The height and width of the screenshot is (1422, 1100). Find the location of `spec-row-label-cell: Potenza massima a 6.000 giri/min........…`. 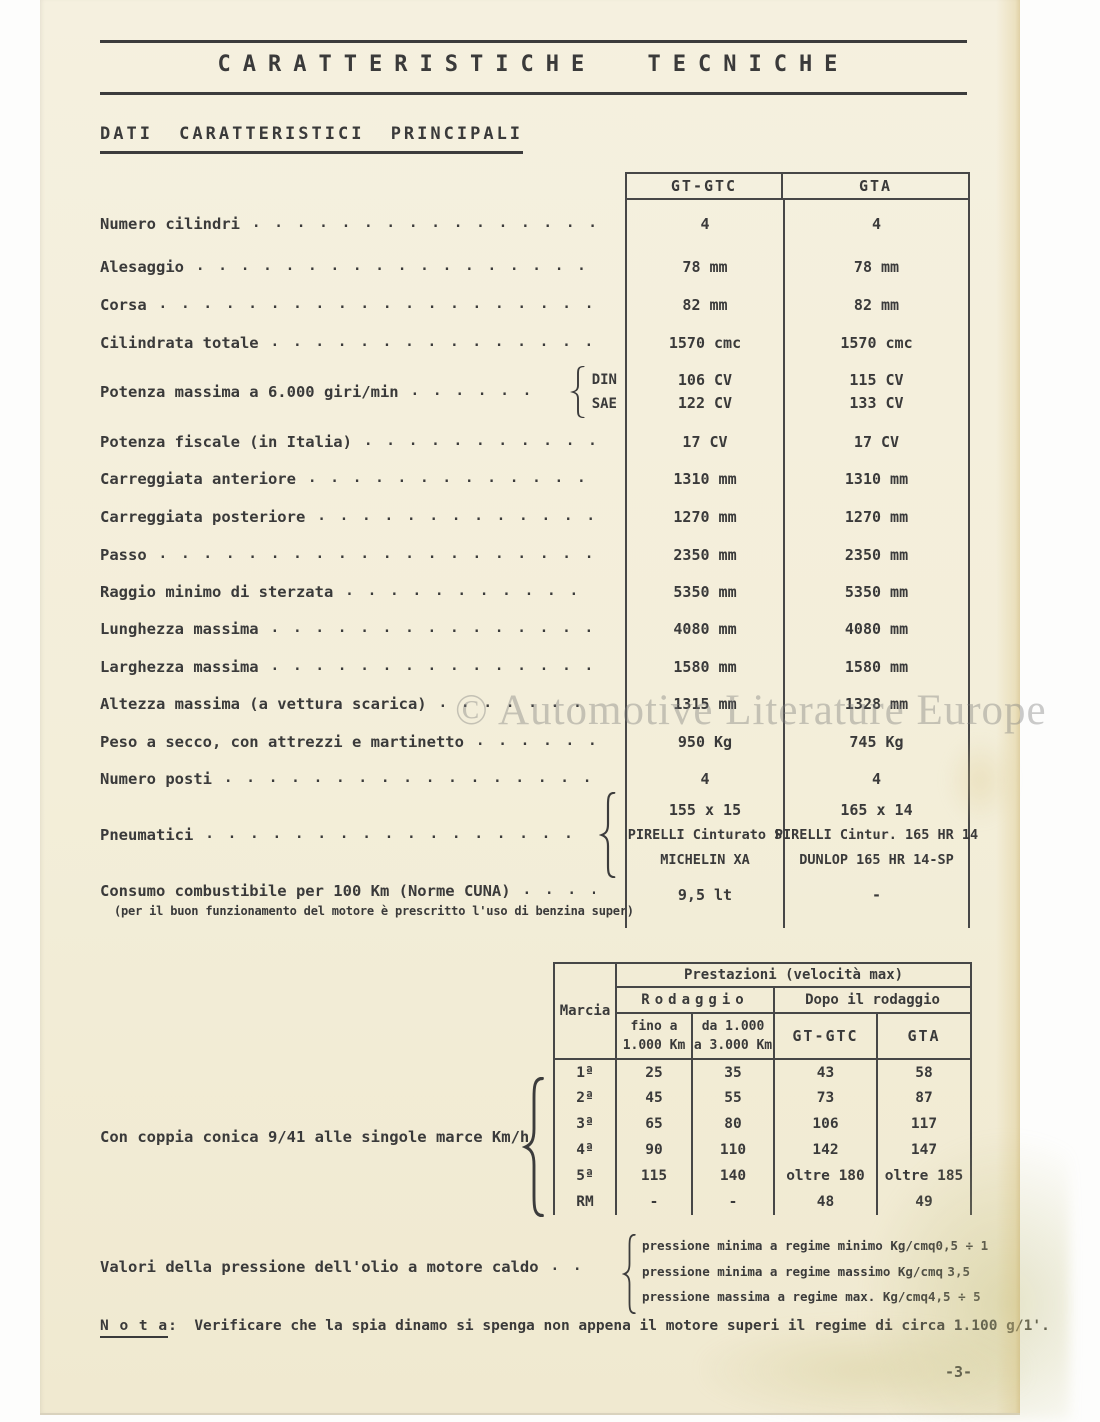

spec-row-label-cell: Potenza massima a 6.000 giri/min........… is located at coordinates (332, 392).